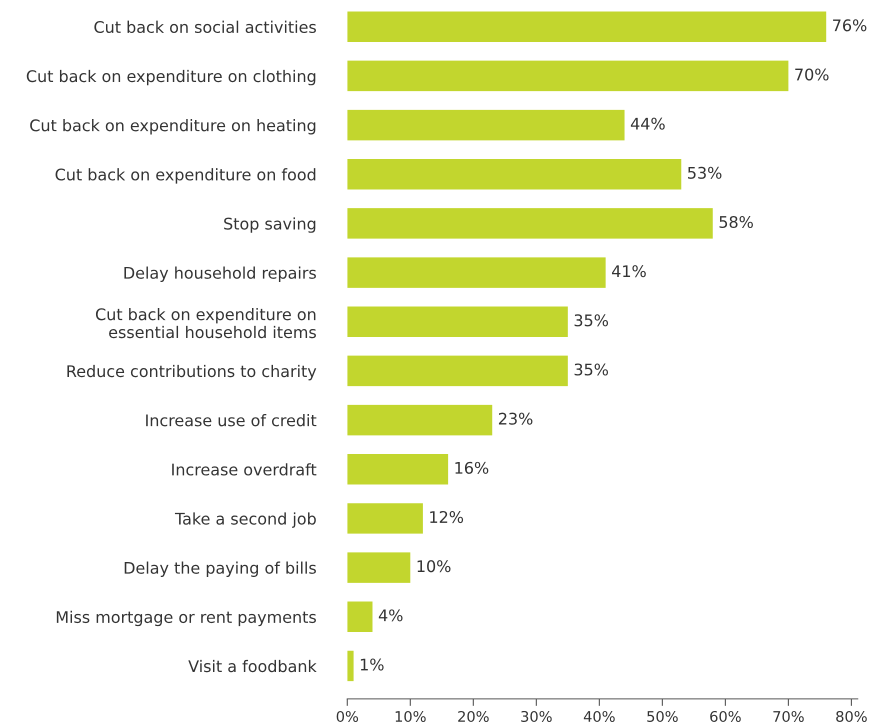 Image resolution: width=877 pixels, height=728 pixels. I want to click on data-label: 4%, so click(390, 615).